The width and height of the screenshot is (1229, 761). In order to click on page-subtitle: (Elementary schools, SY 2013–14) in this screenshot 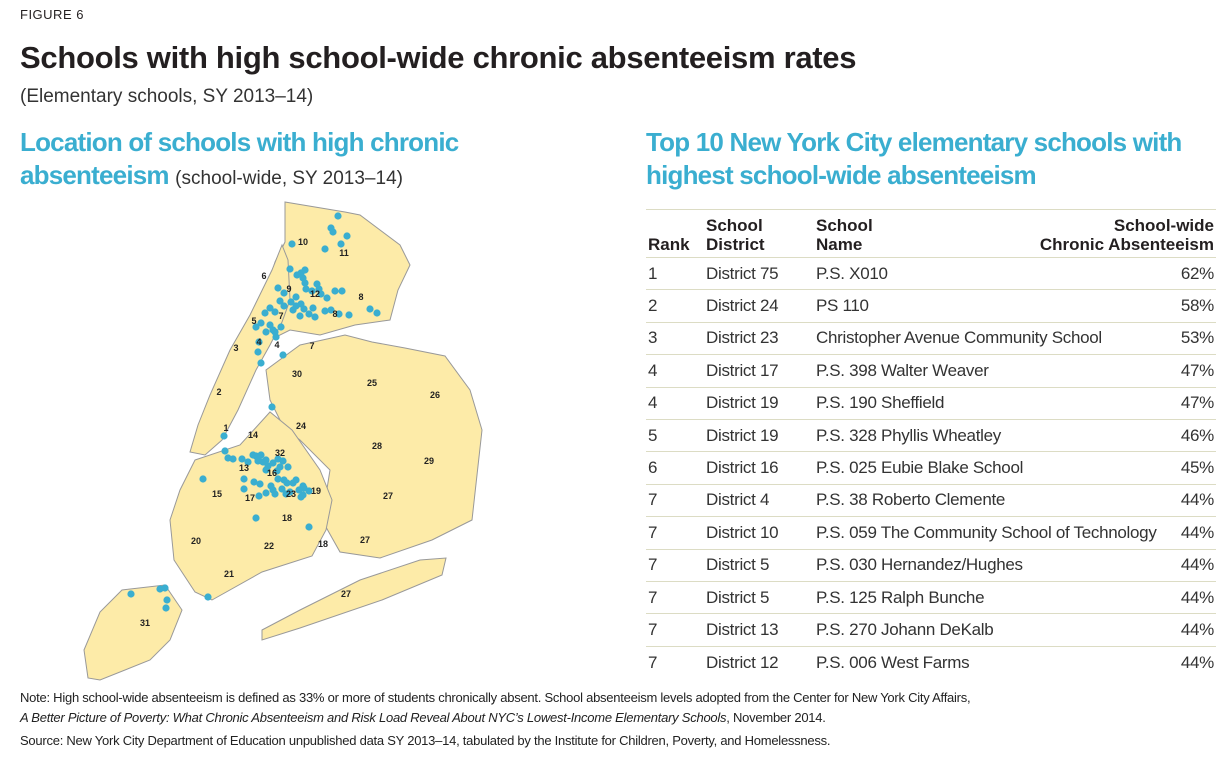, I will do `click(167, 96)`.